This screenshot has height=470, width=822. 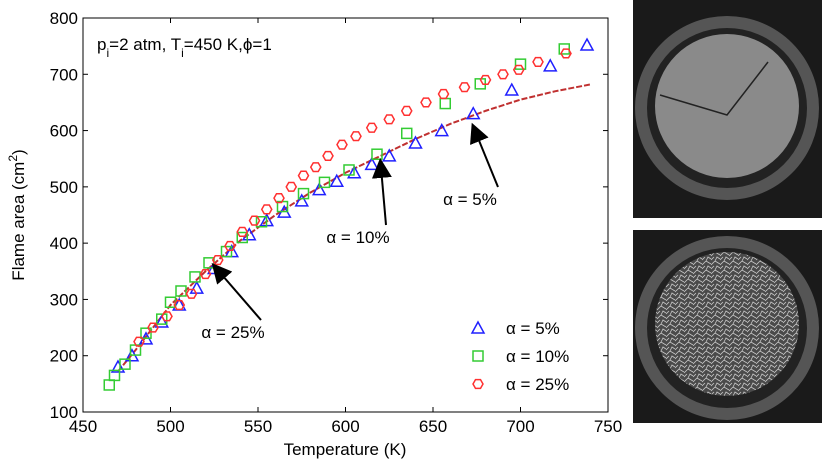 I want to click on x-tick-label: 700, so click(x=520, y=426).